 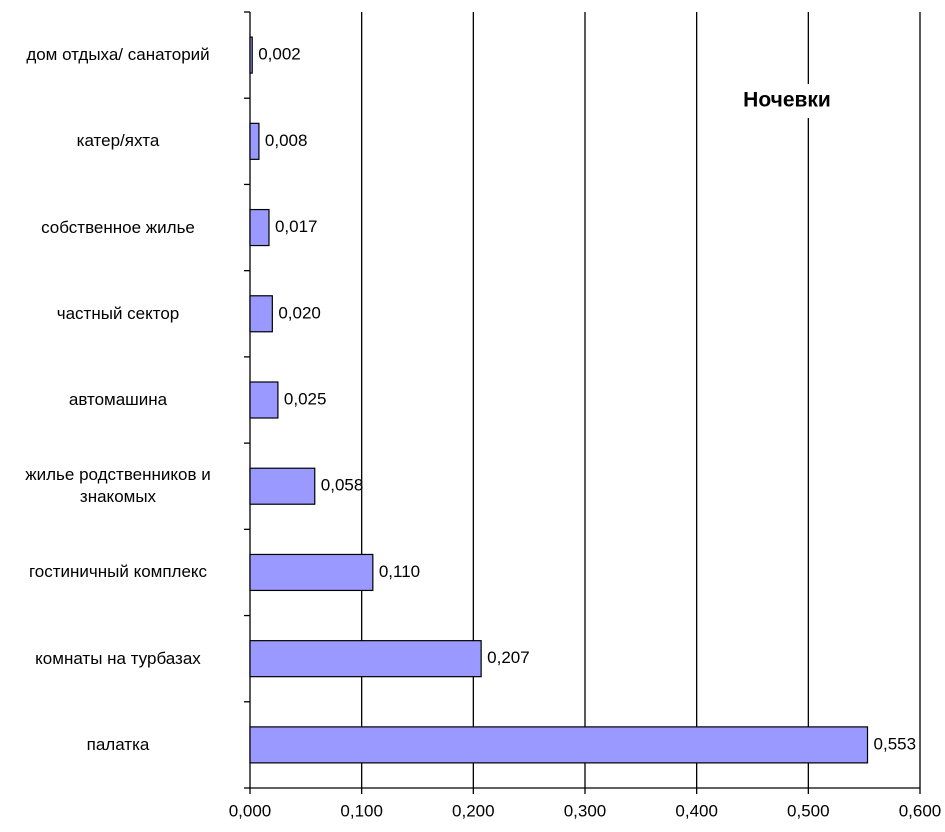 What do you see at coordinates (508, 657) in the screenshot?
I see `value-label: 0,207` at bounding box center [508, 657].